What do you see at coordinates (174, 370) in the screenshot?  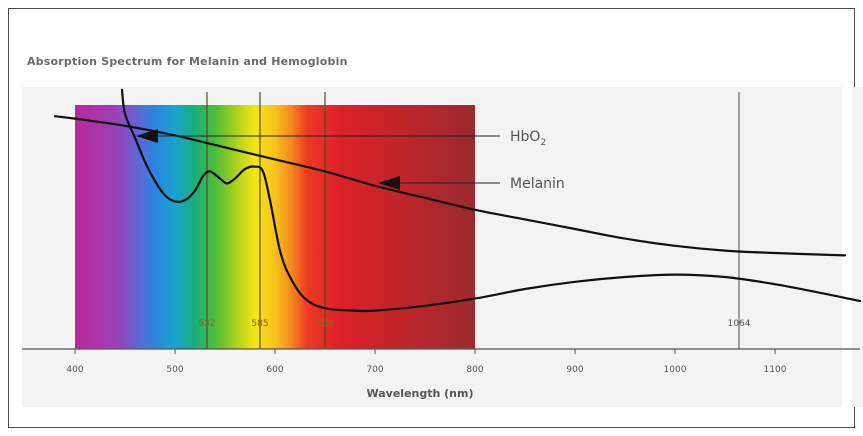 I see `x-tick-label: 500` at bounding box center [174, 370].